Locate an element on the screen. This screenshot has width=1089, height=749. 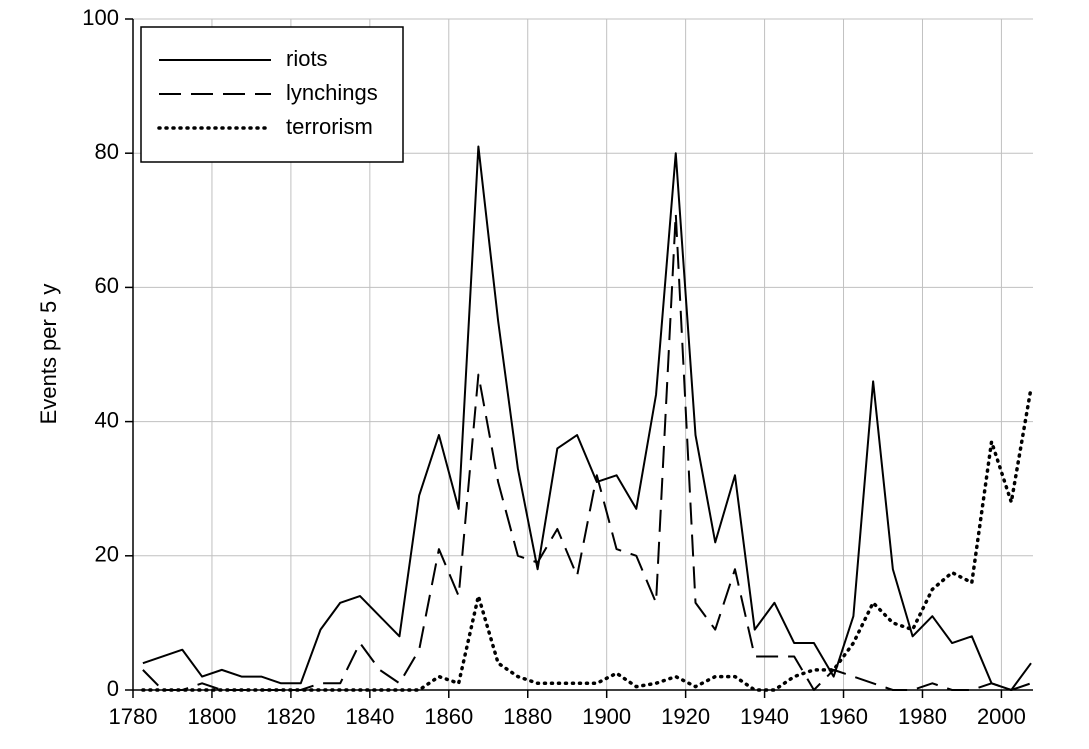
y-tick-label: 80 is located at coordinates (107, 151).